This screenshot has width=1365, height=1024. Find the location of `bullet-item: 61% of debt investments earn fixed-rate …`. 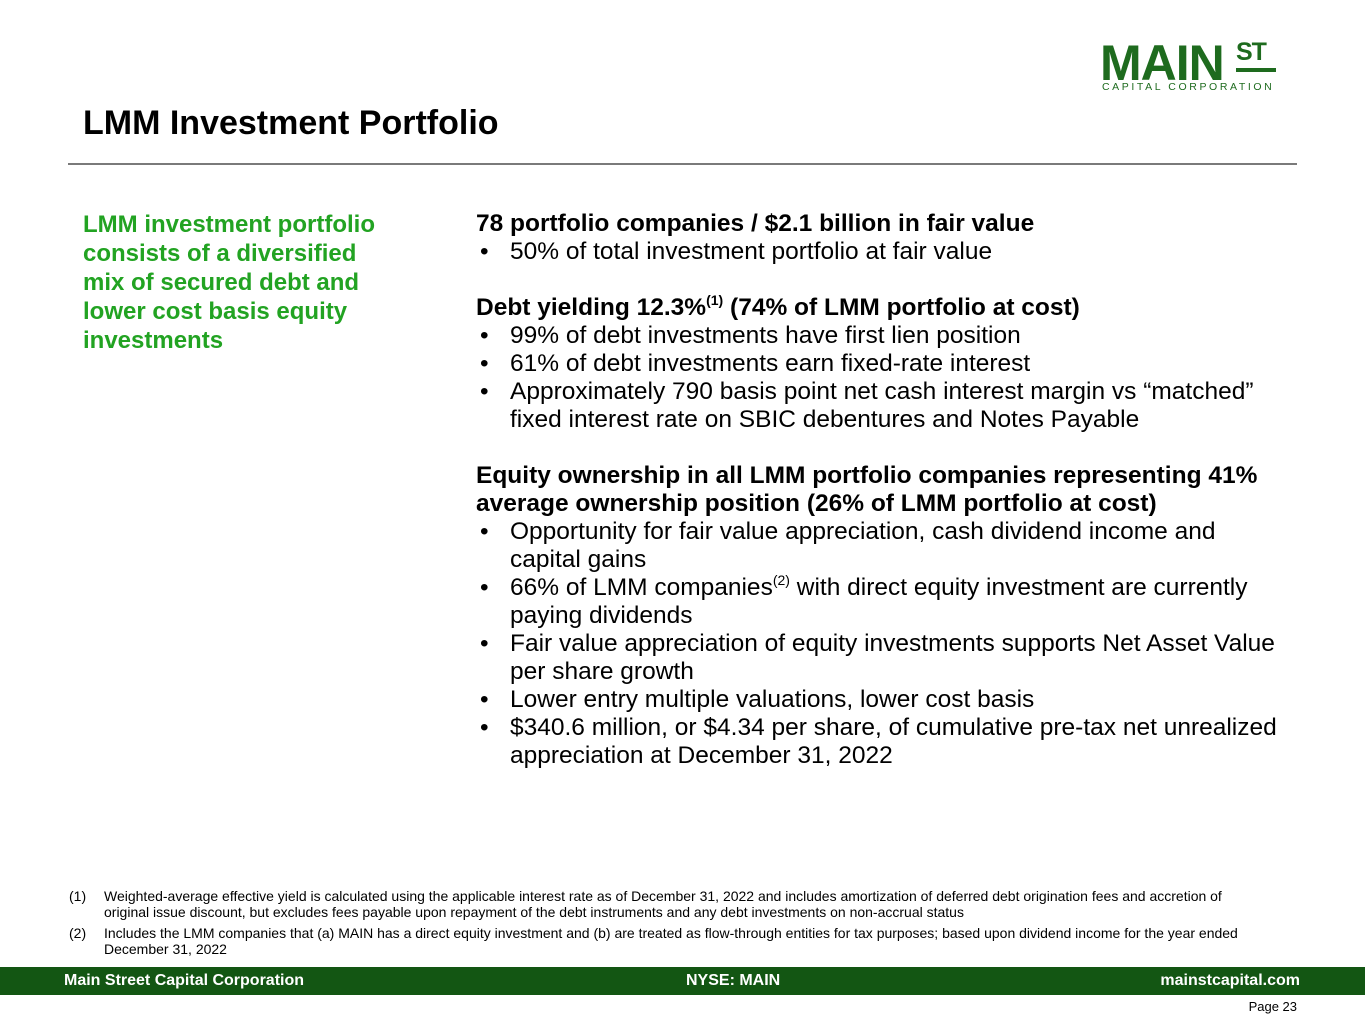

bullet-item: 61% of debt investments earn fixed-rate … is located at coordinates (881, 364).